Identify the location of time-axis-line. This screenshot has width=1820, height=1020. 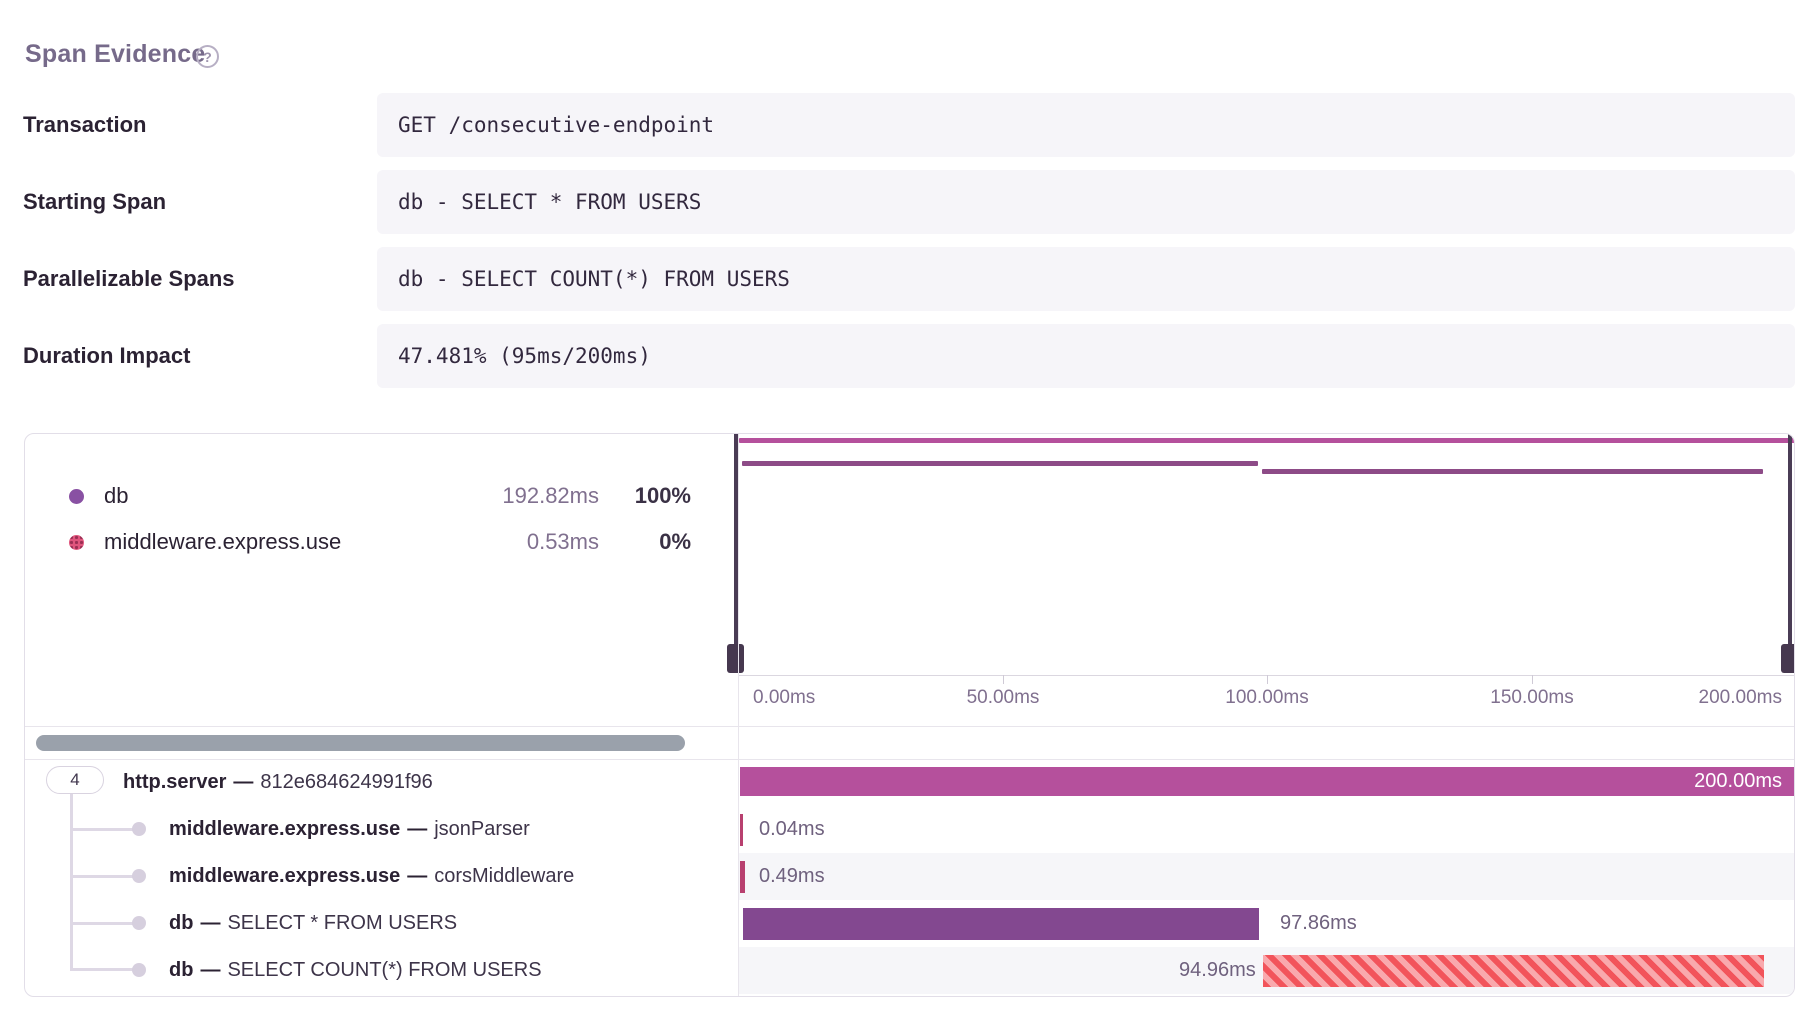
(1266, 675).